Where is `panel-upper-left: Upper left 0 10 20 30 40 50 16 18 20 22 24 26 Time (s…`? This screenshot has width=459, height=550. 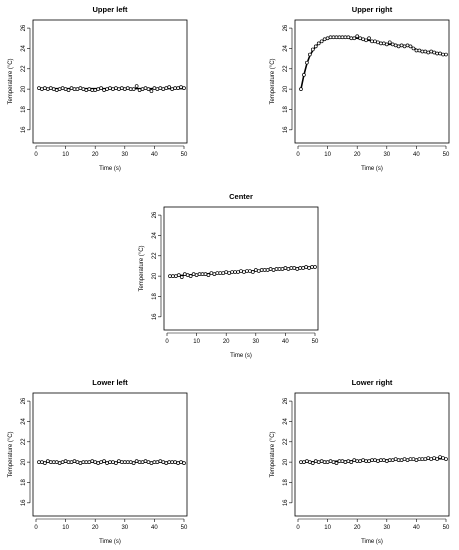 panel-upper-left: Upper left 0 10 20 30 40 50 16 18 20 22 24 26 Time (s… is located at coordinates (98, 88).